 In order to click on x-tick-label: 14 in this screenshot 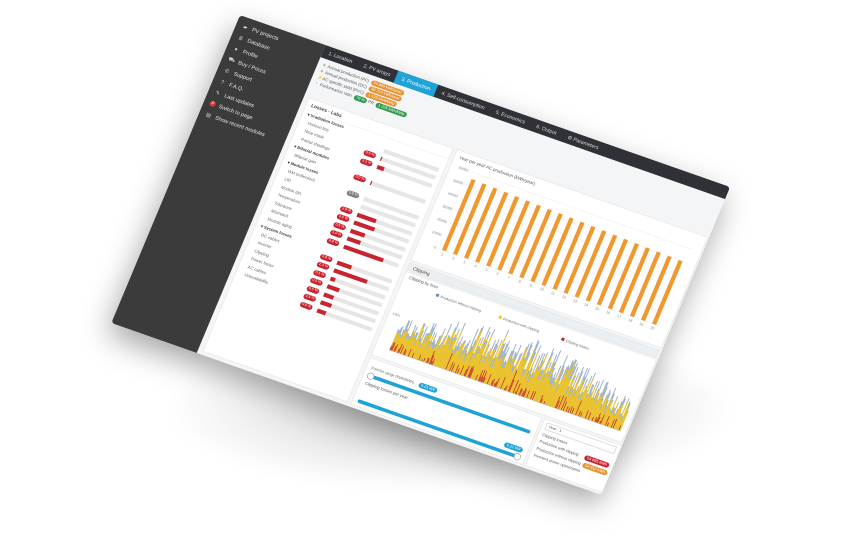, I will do `click(585, 305)`.